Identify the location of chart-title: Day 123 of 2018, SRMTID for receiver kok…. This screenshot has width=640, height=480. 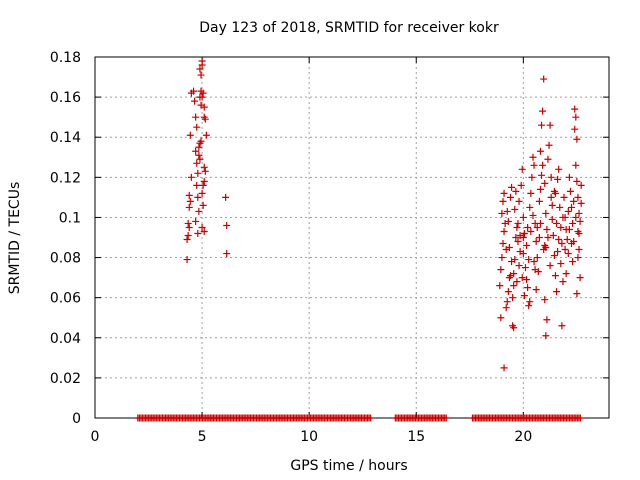
(349, 28).